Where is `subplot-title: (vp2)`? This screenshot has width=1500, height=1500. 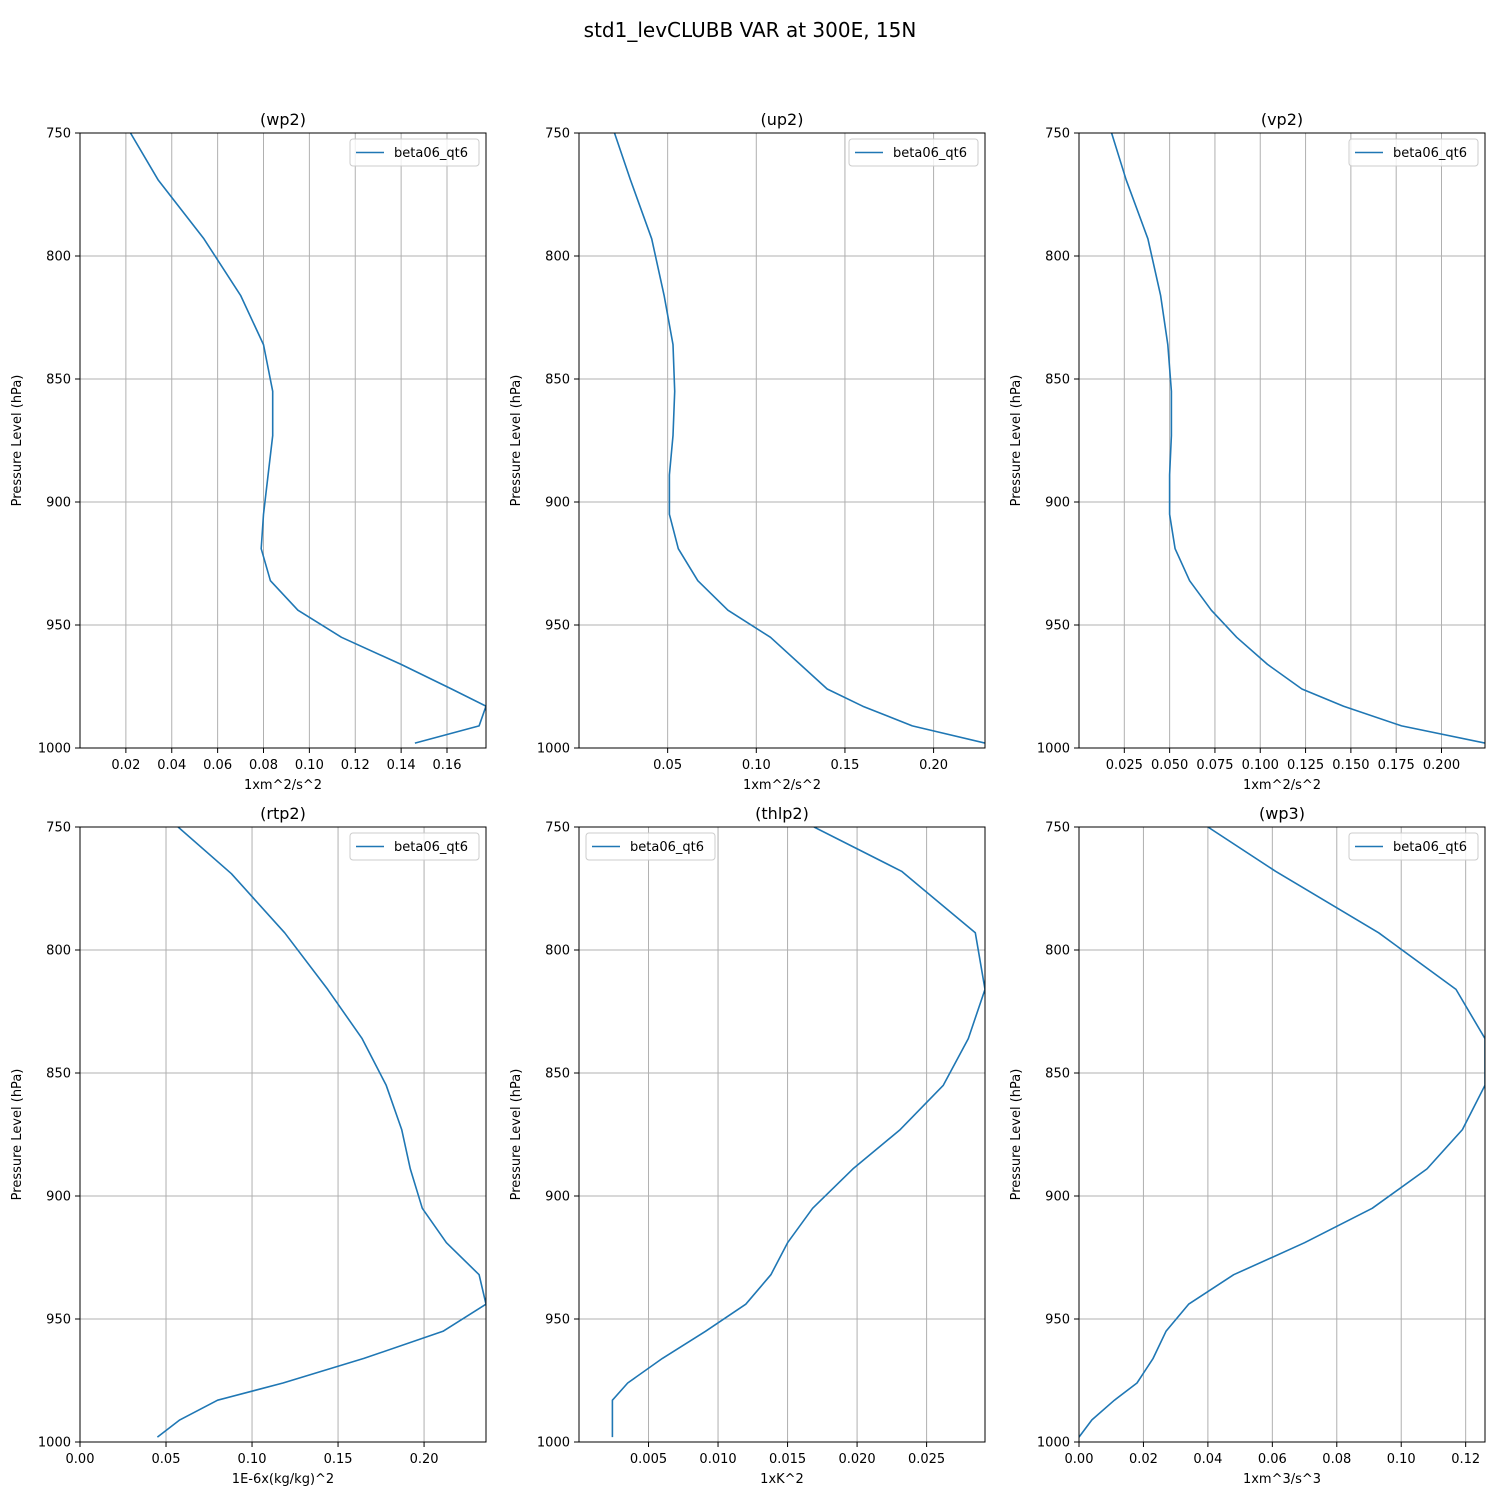
subplot-title: (vp2) is located at coordinates (1282, 119).